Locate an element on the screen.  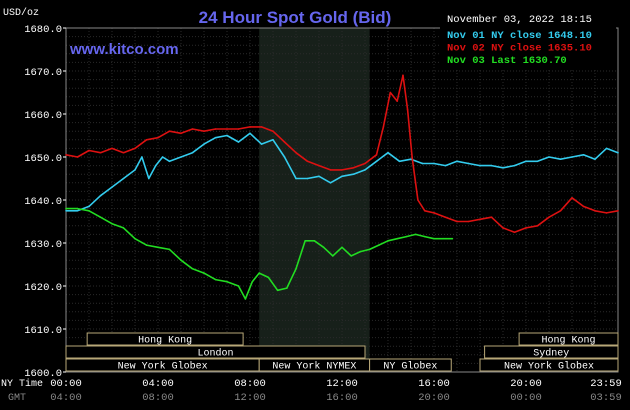
y-tick-label: 1640.0 is located at coordinates (43, 202).